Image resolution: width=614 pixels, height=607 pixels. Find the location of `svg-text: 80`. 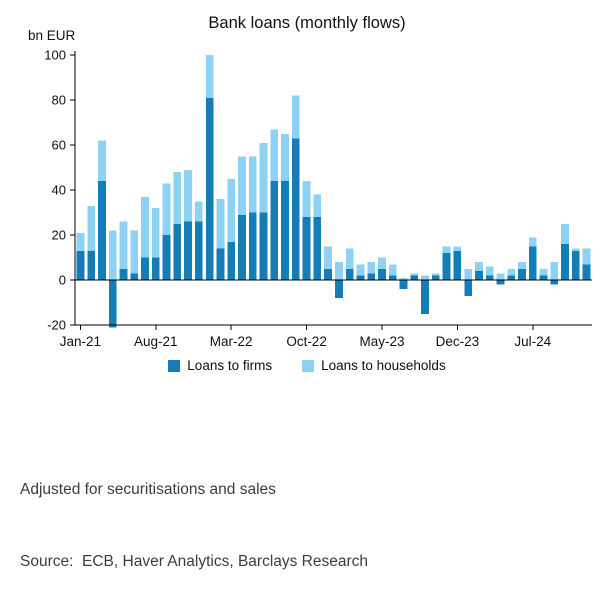

svg-text: 80 is located at coordinates (59, 100).